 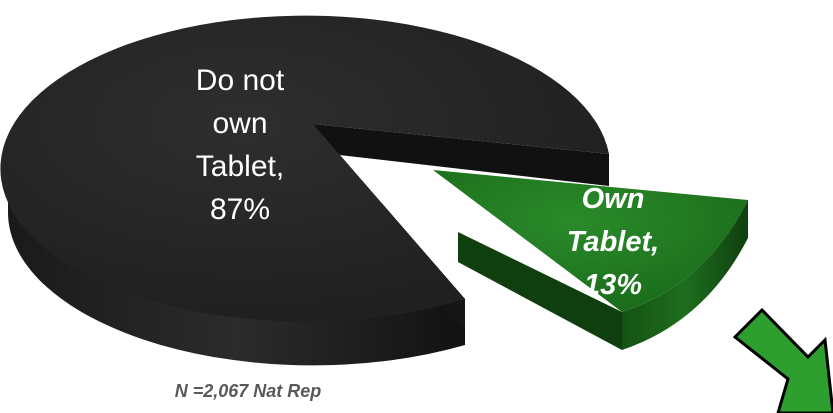 I want to click on label-own-line-3: 13%, so click(x=613, y=285).